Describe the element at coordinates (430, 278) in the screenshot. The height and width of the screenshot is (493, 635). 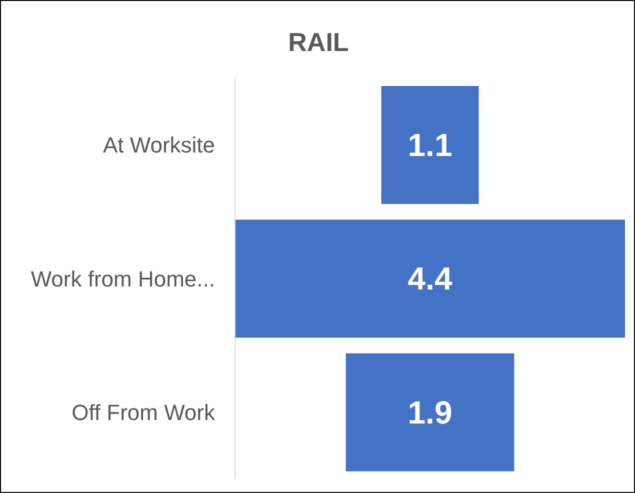
I see `data-label: 4.4` at that location.